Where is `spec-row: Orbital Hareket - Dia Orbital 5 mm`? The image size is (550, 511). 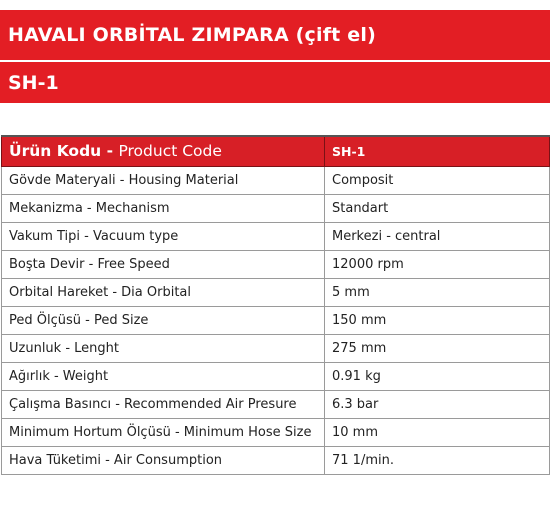 spec-row: Orbital Hareket - Dia Orbital 5 mm is located at coordinates (275, 292).